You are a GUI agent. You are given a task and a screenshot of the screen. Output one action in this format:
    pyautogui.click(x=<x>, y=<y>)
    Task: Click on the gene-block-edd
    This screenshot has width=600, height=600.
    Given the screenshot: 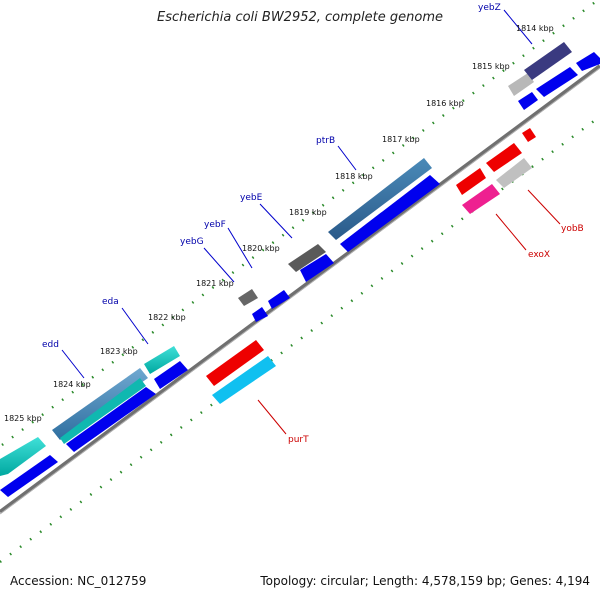 What is the action you would take?
    pyautogui.click(x=100, y=404)
    